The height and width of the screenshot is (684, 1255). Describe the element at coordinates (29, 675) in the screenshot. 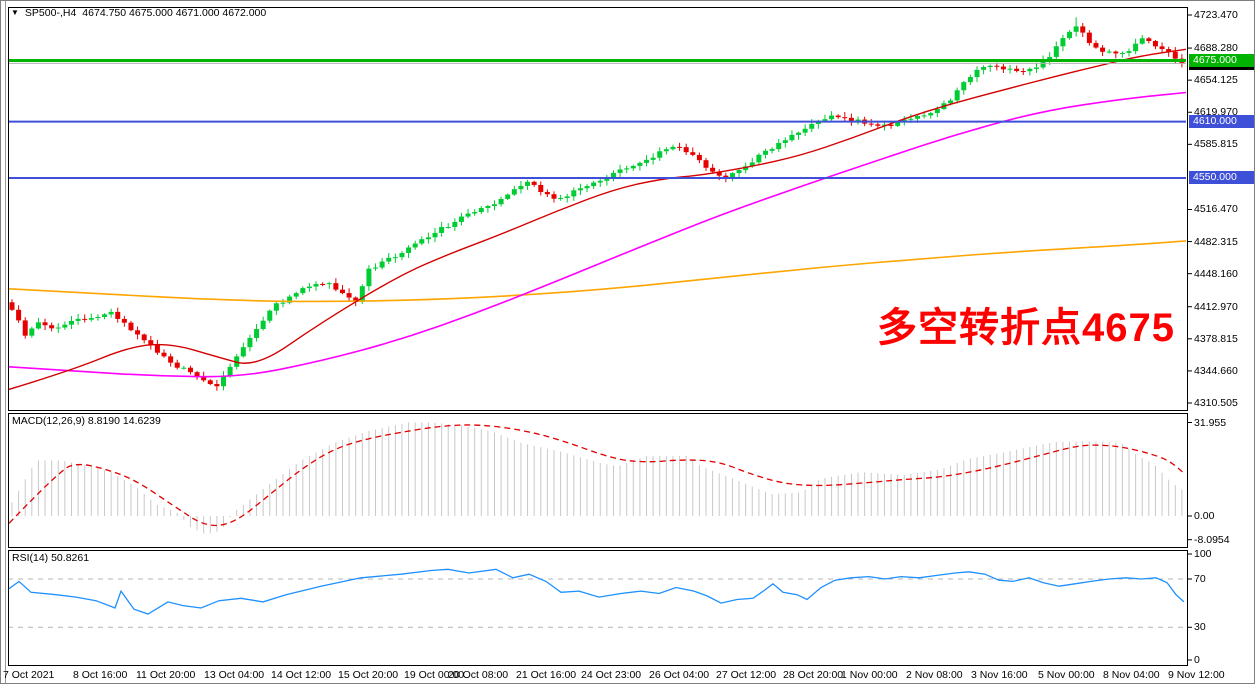

I see `time-axis-label: 7 Oct 2021` at that location.